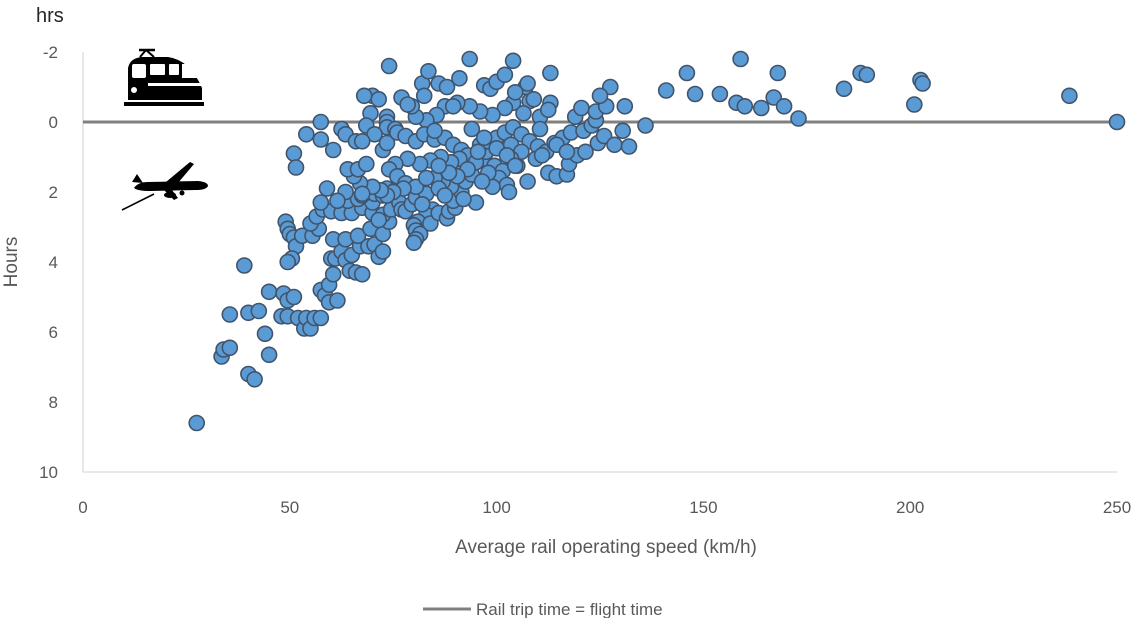  Describe the element at coordinates (496, 507) in the screenshot. I see `x-tick-label: 100` at that location.